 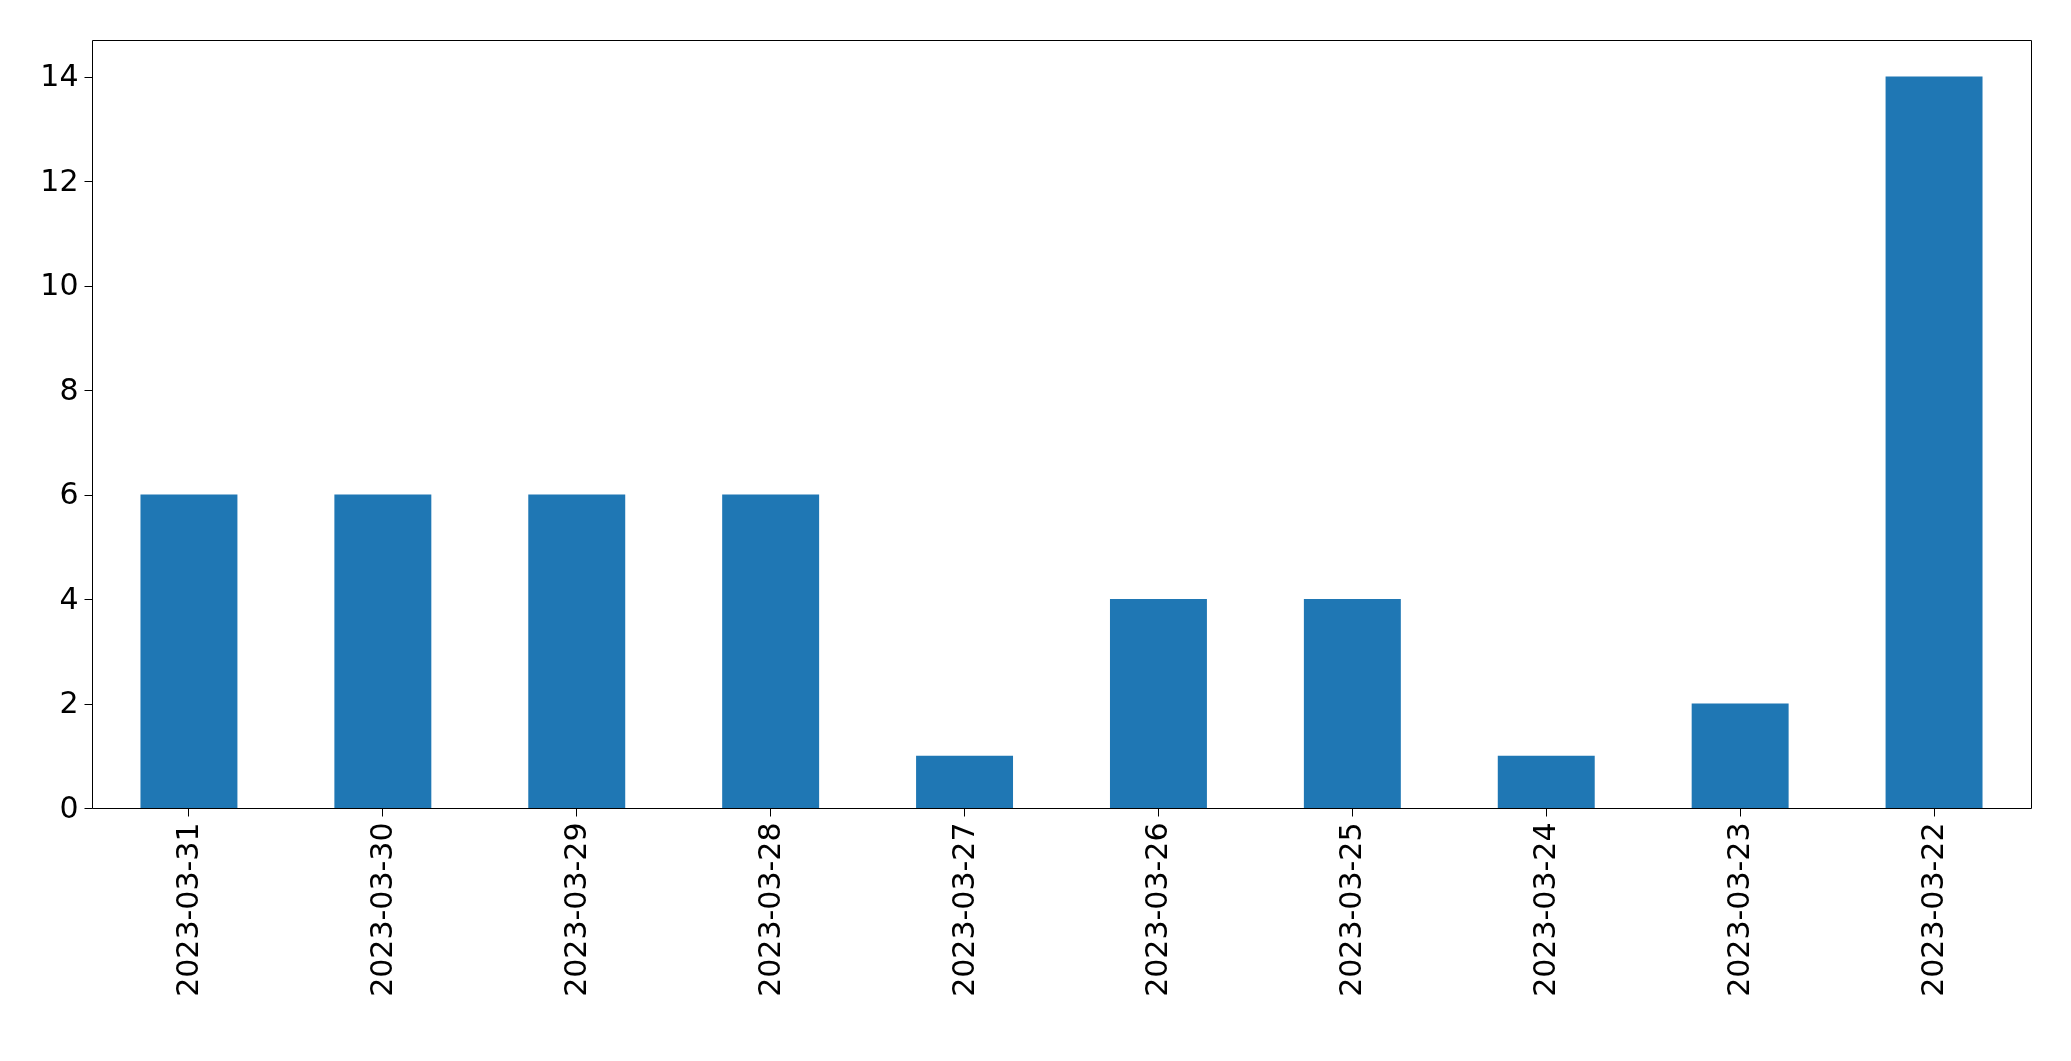 I want to click on x-tick-label: 2023-03-24, so click(x=1545, y=909).